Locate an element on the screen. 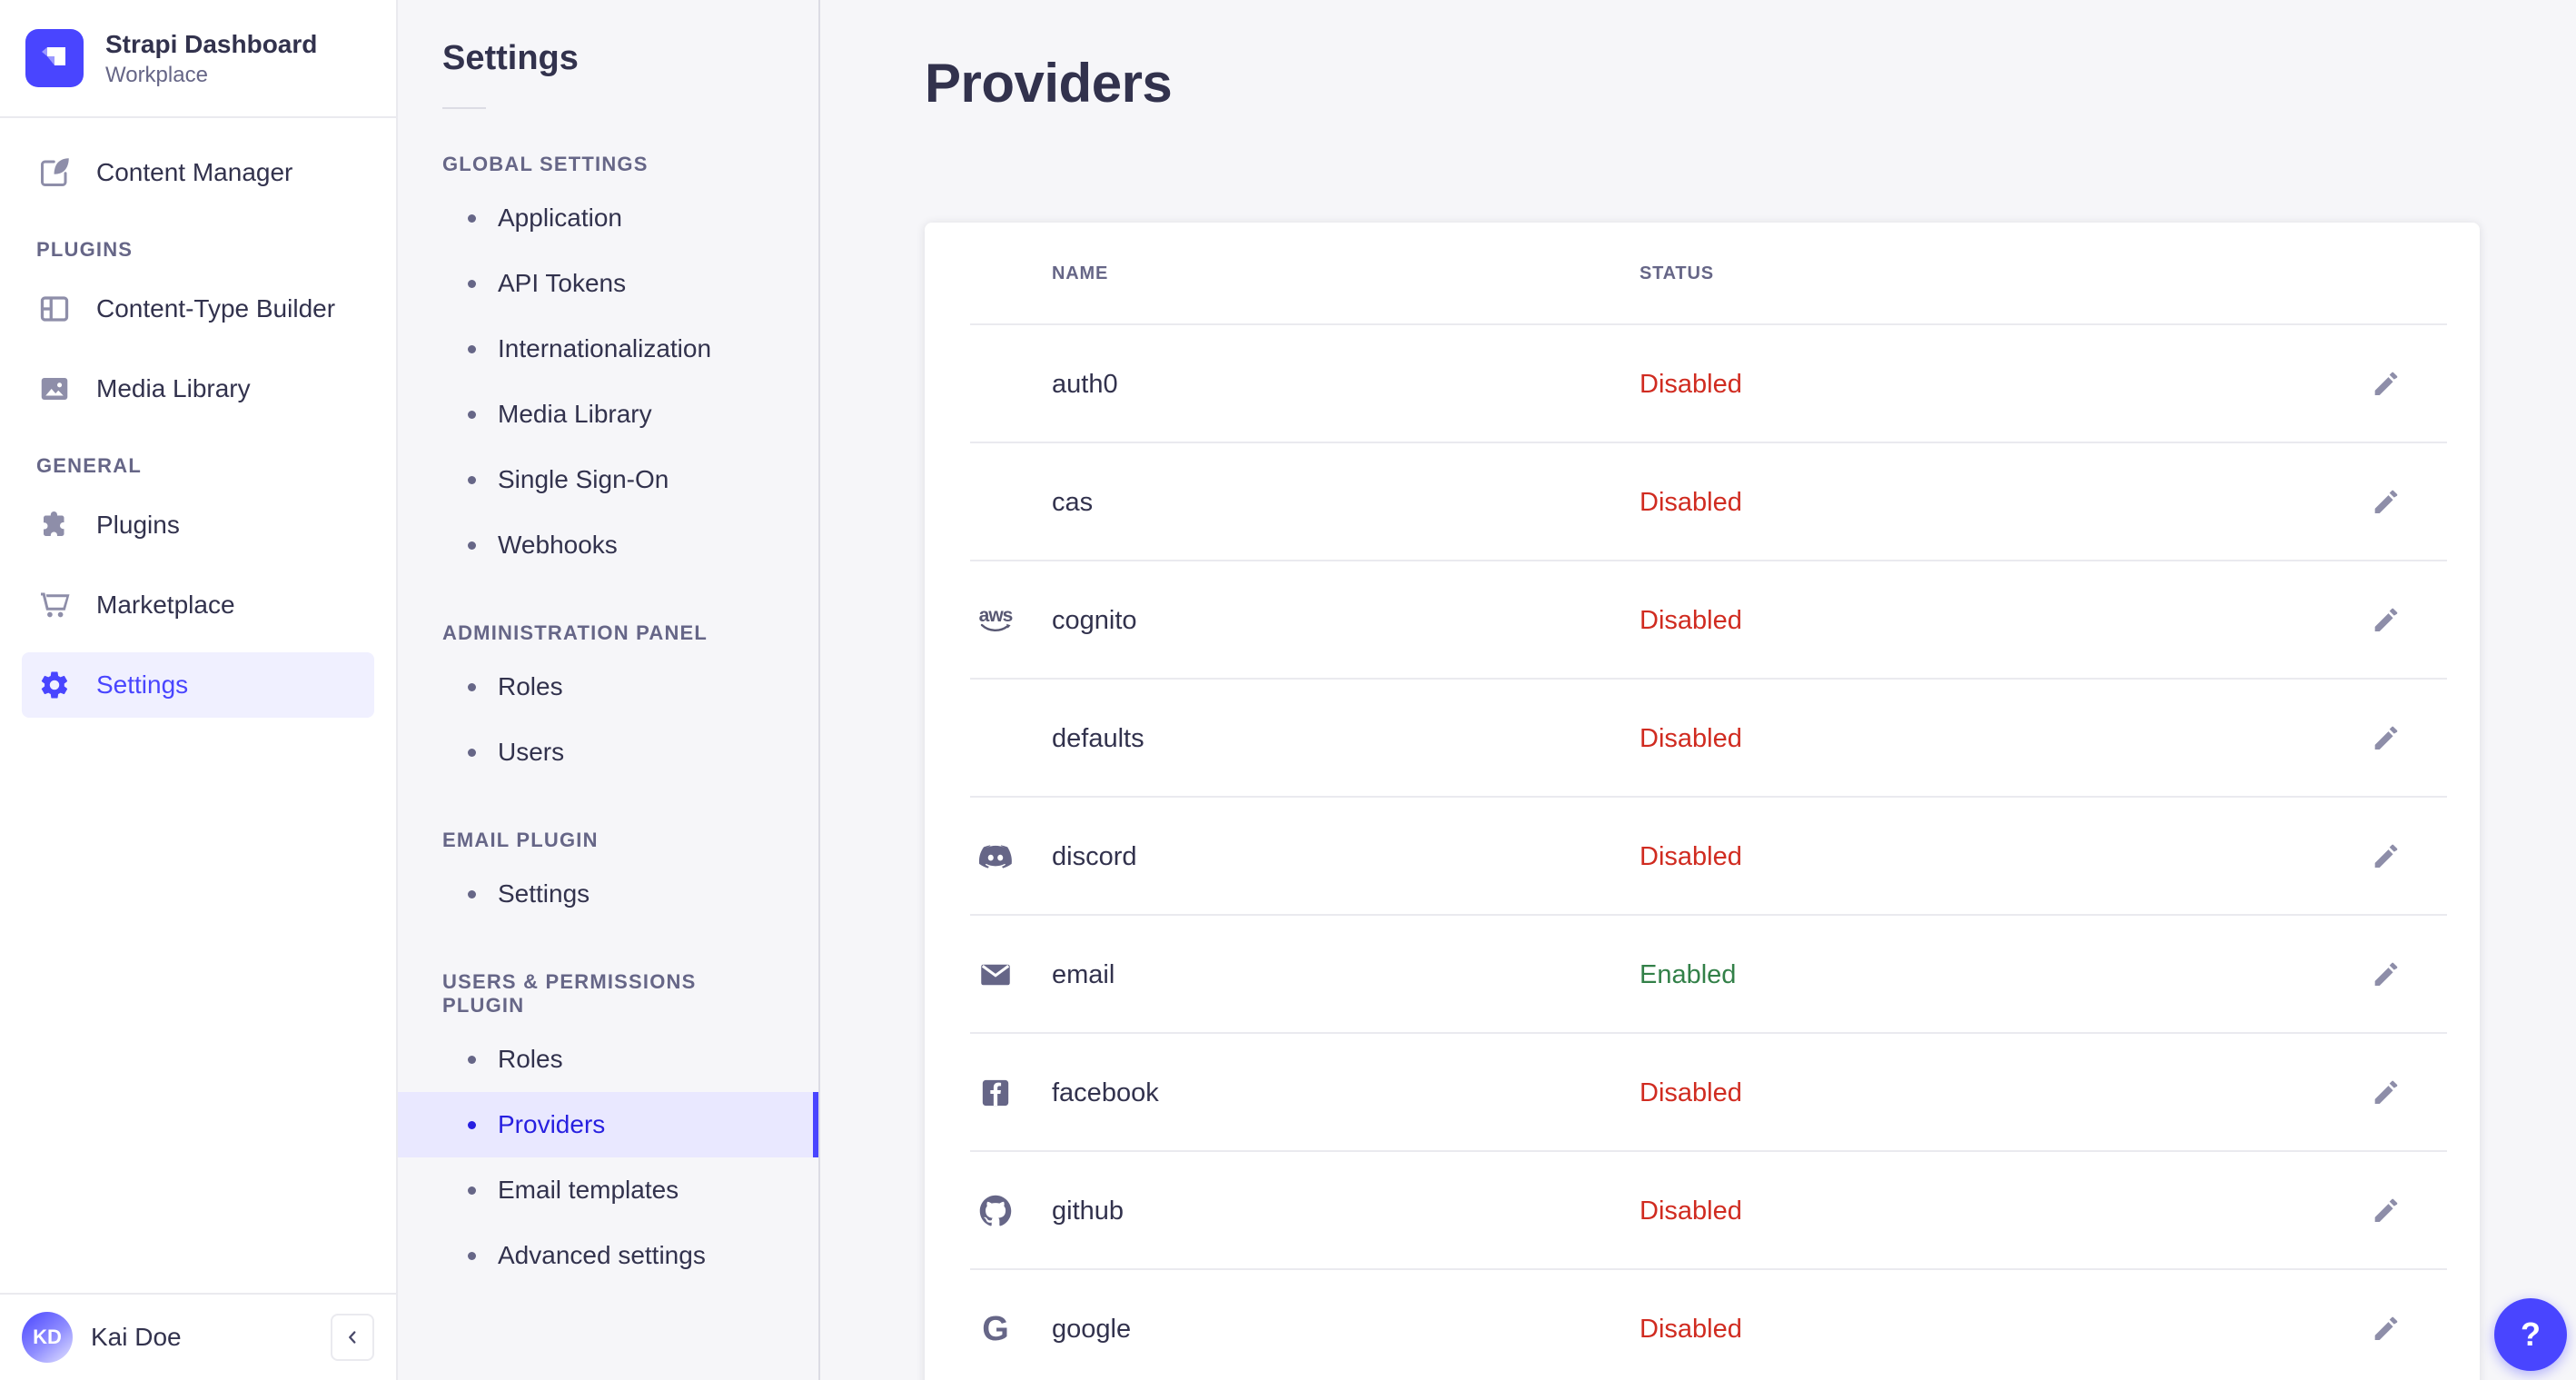 The height and width of the screenshot is (1380, 2576). sidebar-item-content-type-builder: Content-Type Builder is located at coordinates (198, 309).